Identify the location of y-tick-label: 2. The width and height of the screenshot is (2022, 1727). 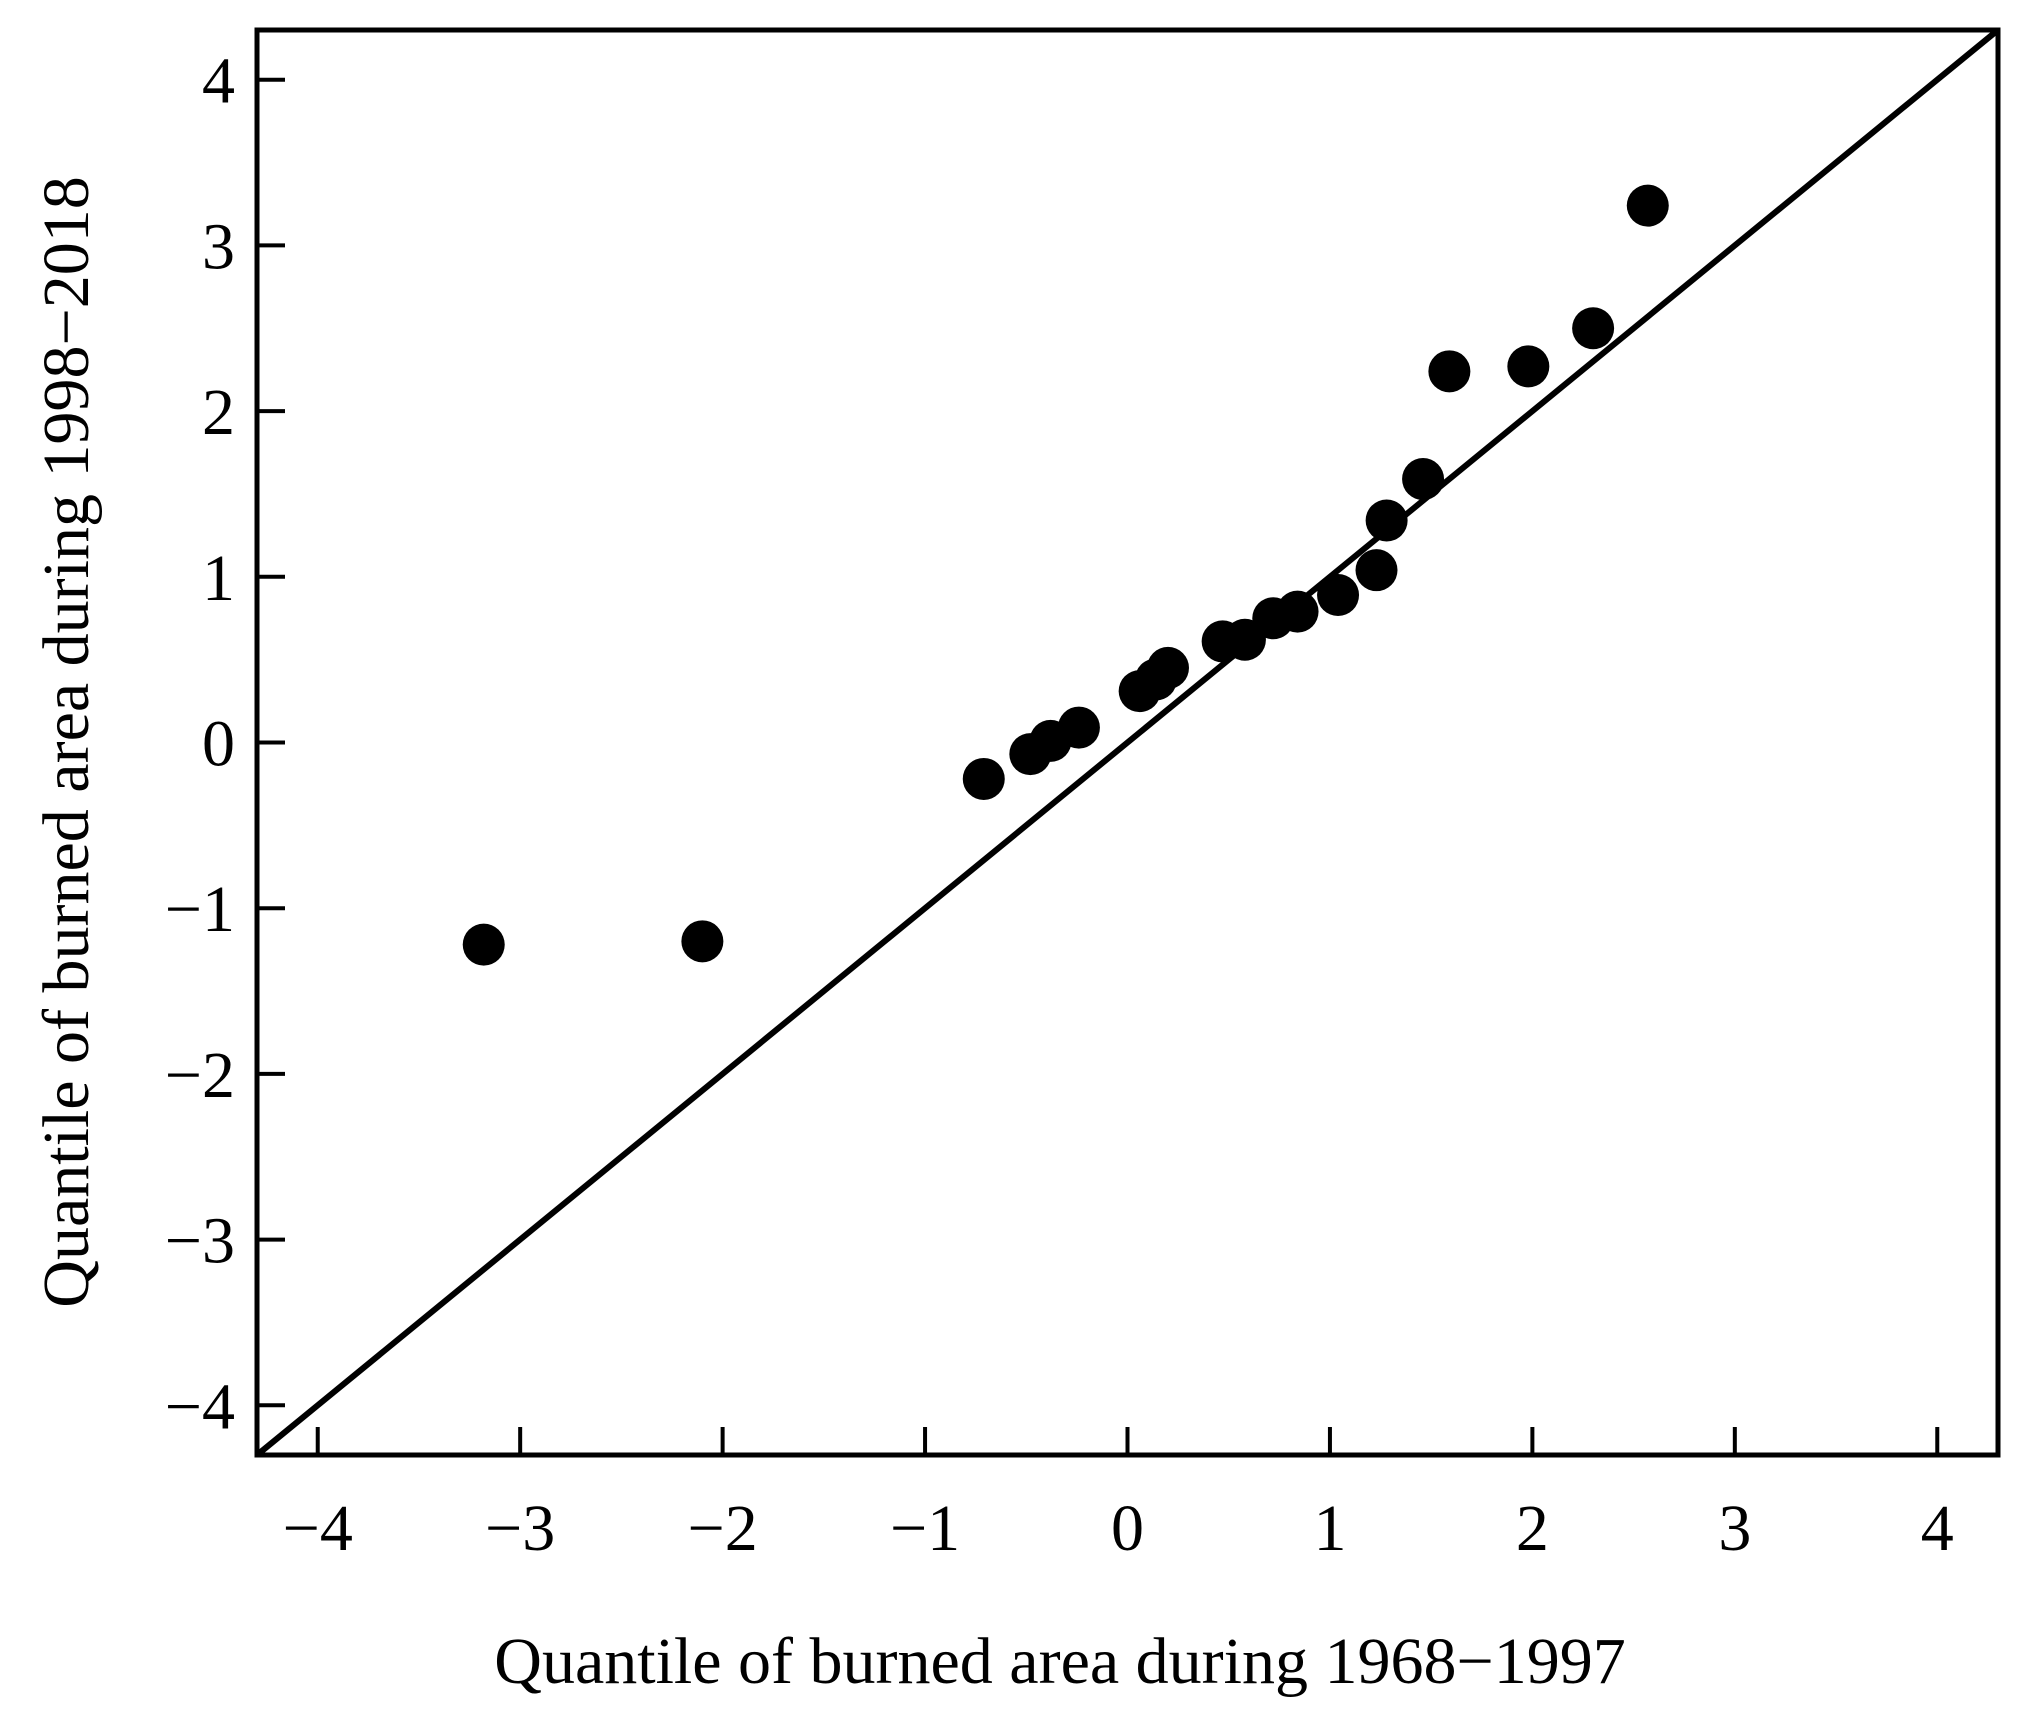
(218, 412).